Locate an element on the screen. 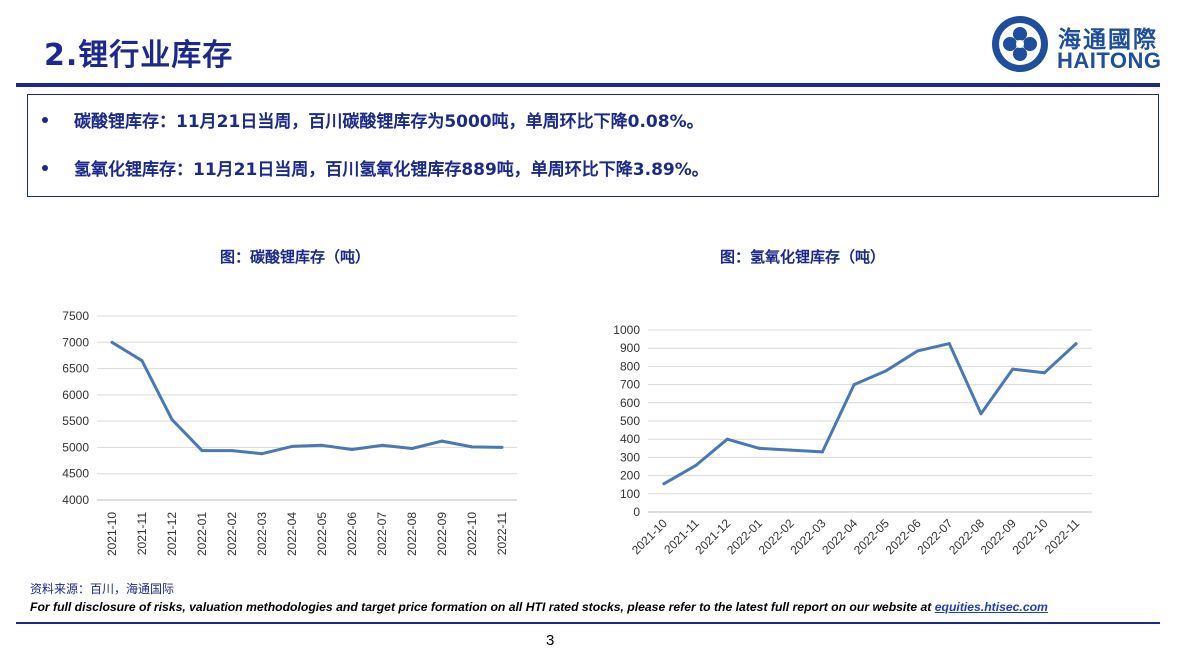  y-tick-label: 7000 is located at coordinates (75, 342).